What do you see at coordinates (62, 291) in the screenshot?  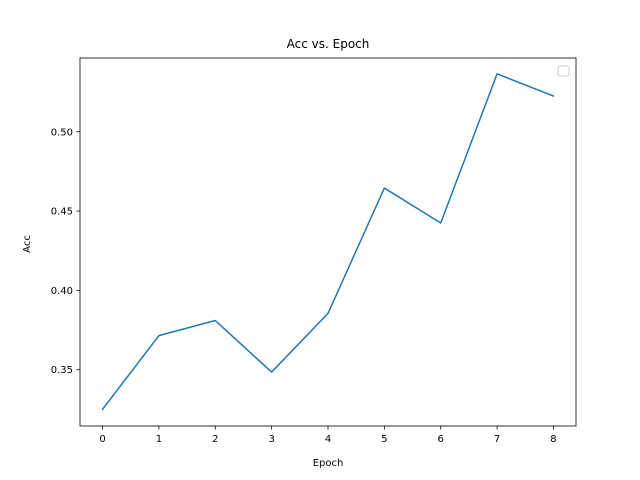 I see `y-tick-label: 0.40` at bounding box center [62, 291].